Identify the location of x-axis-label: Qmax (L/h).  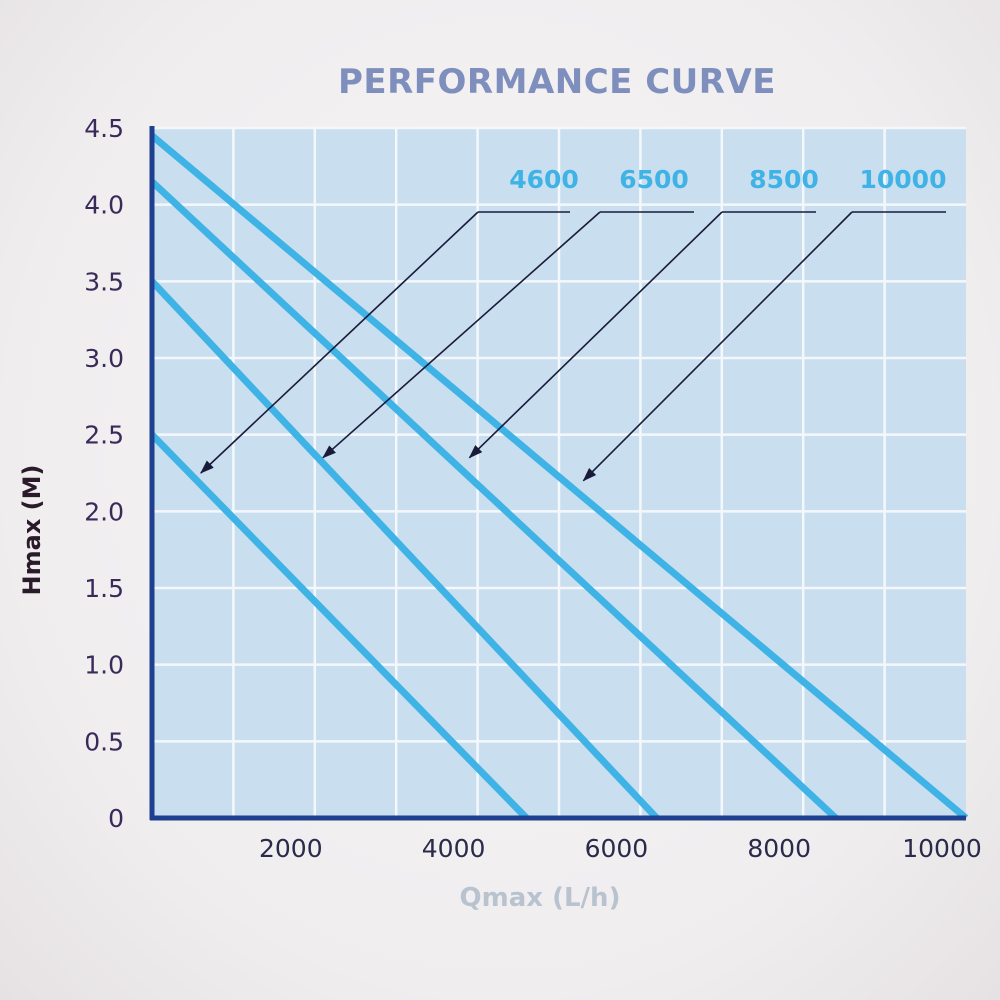
(540, 898).